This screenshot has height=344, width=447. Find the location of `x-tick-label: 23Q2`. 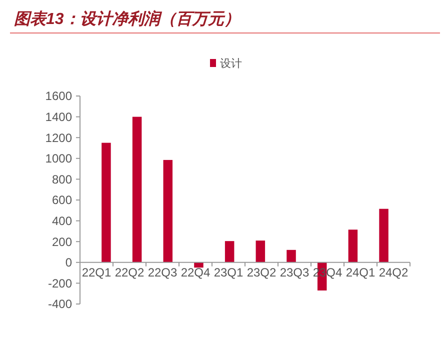

x-tick-label: 23Q2 is located at coordinates (261, 272).